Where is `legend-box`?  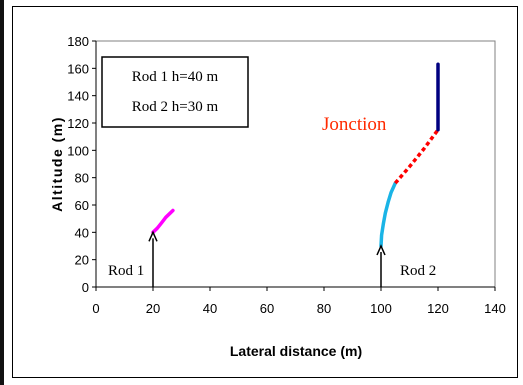 legend-box is located at coordinates (175, 92).